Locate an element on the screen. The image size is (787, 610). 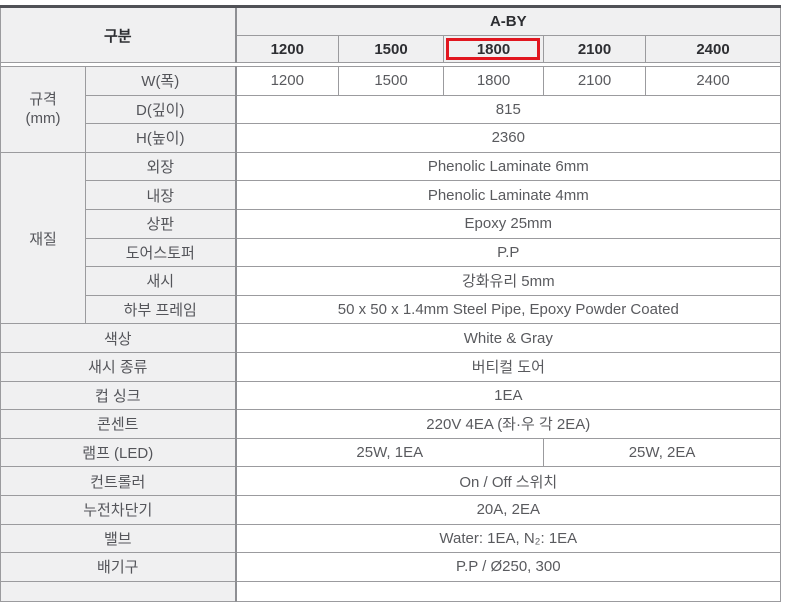
row-label-sash-type: 새시 종류 is located at coordinates (118, 366).